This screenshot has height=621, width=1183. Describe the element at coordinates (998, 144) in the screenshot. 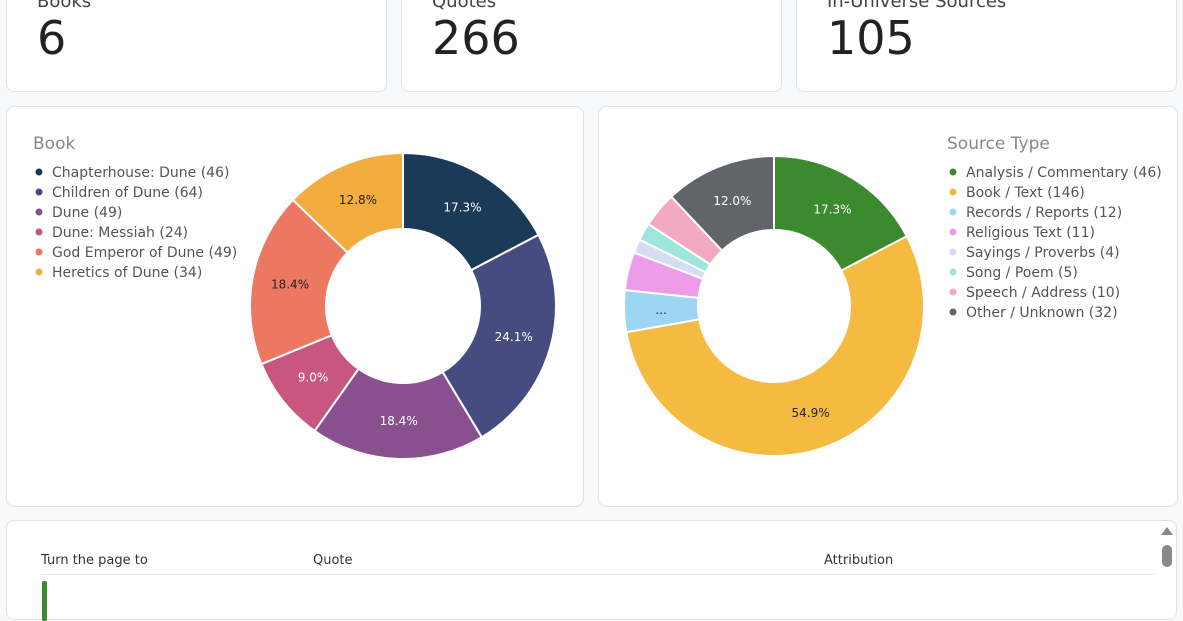

I see `legend-title: Source Type` at that location.